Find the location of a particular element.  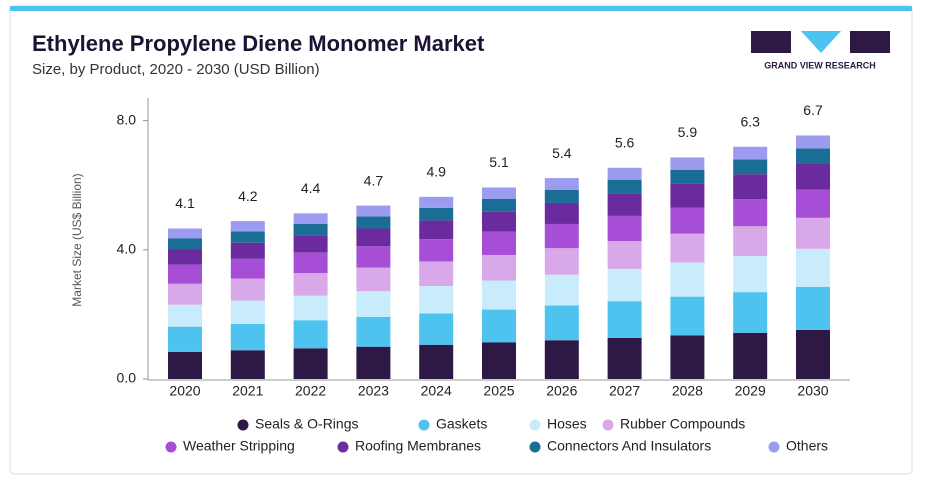

total-label: 6.7 is located at coordinates (813, 110).